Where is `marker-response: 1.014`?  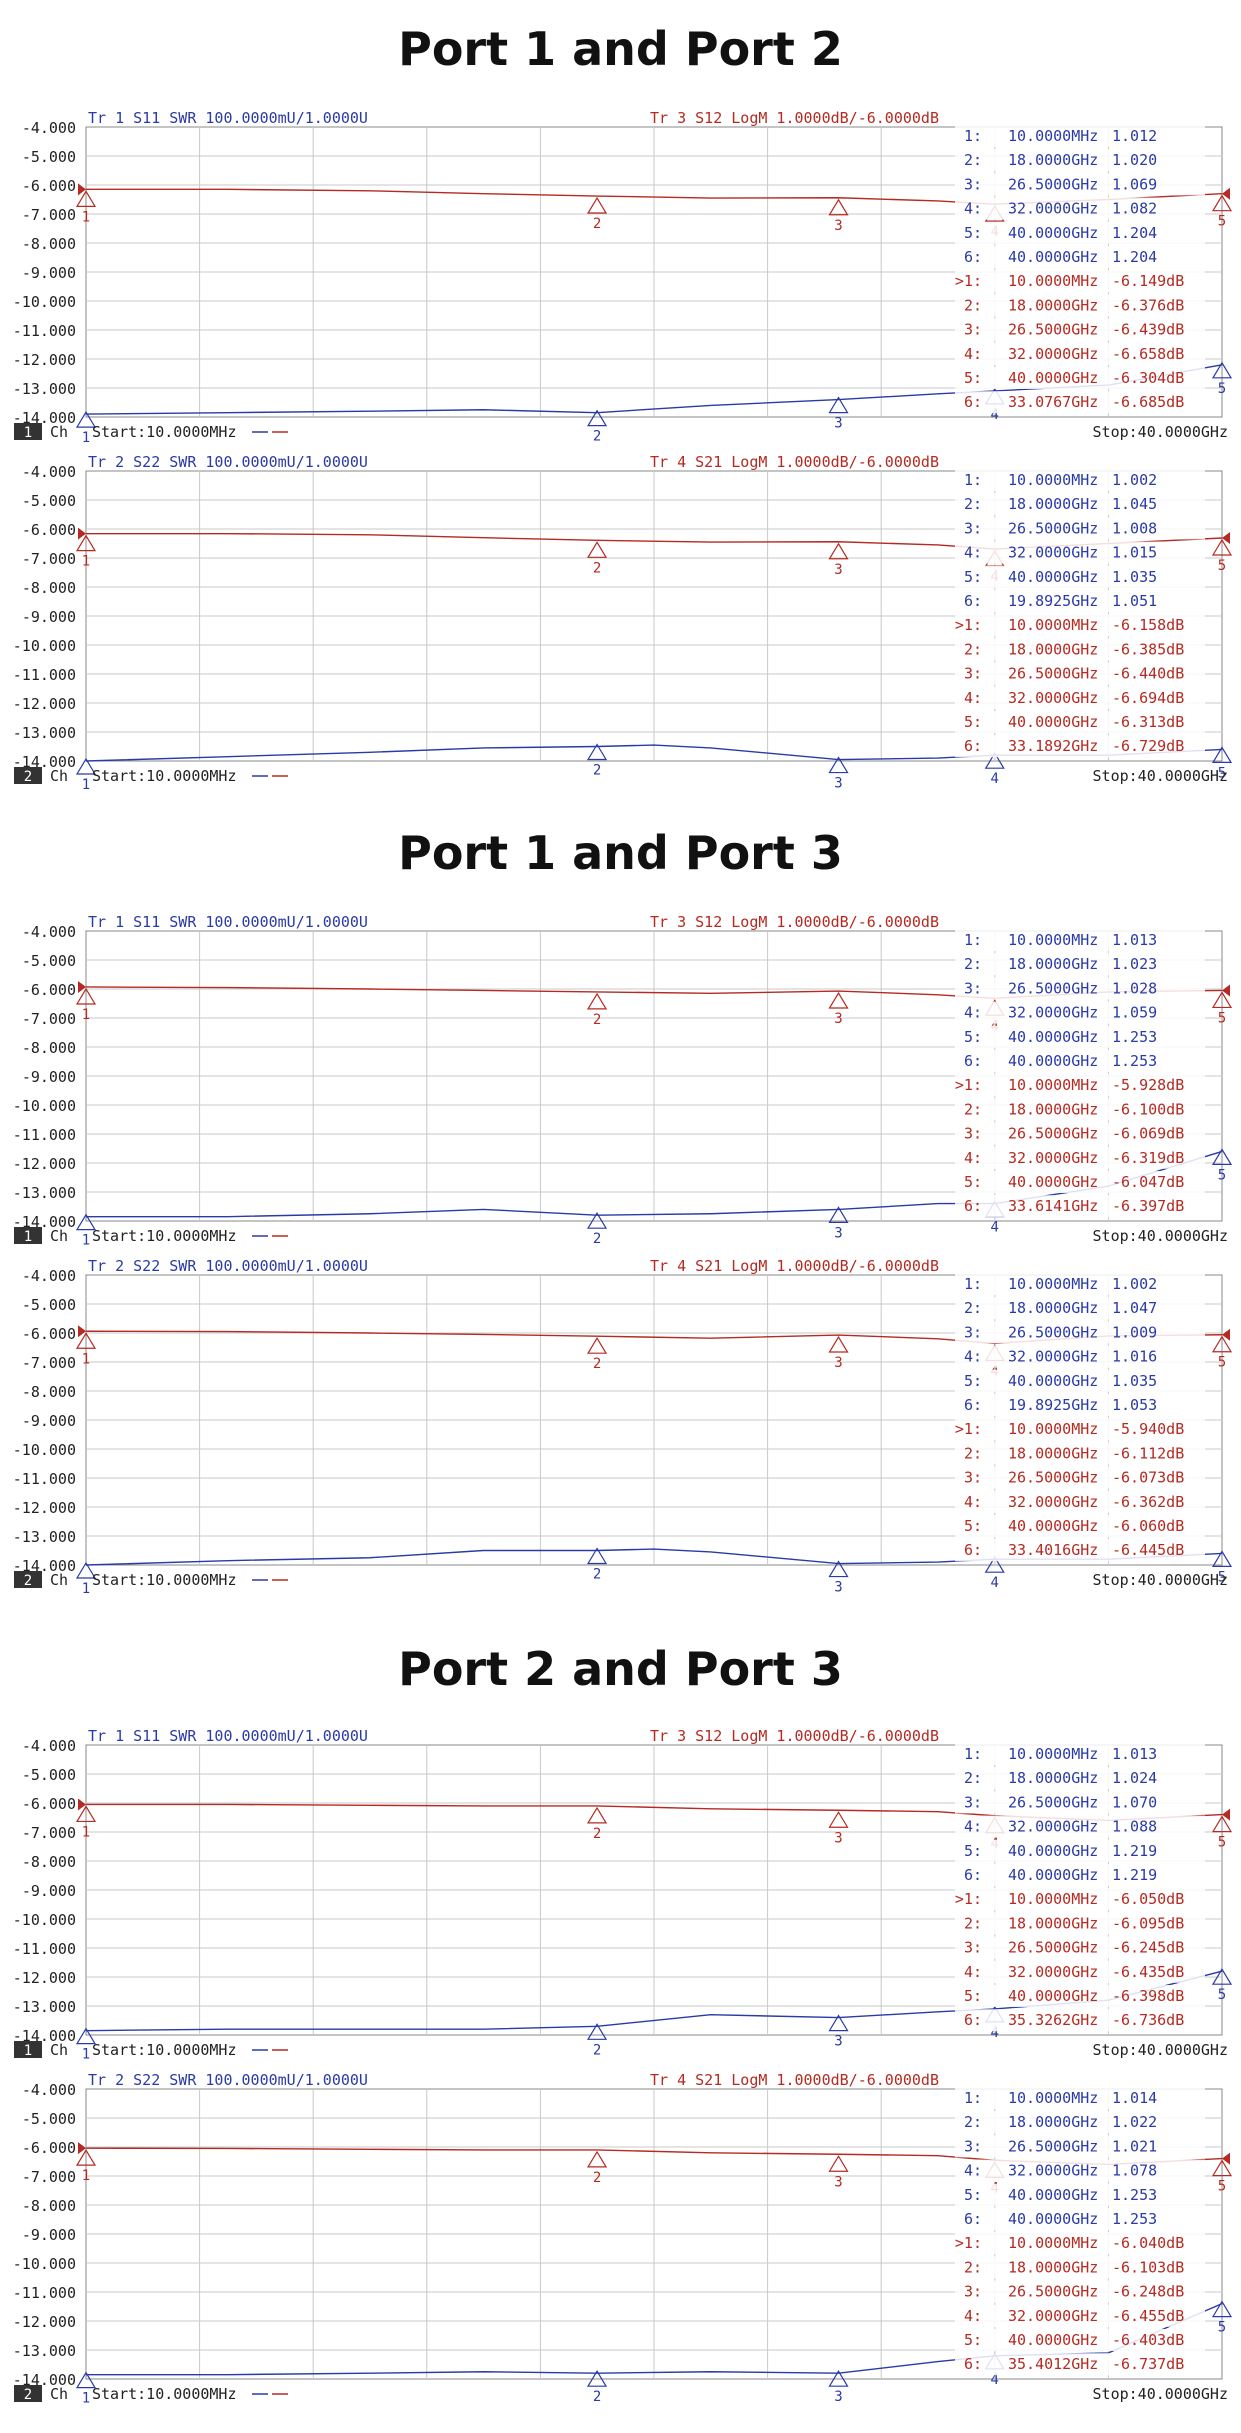 marker-response: 1.014 is located at coordinates (1134, 2098).